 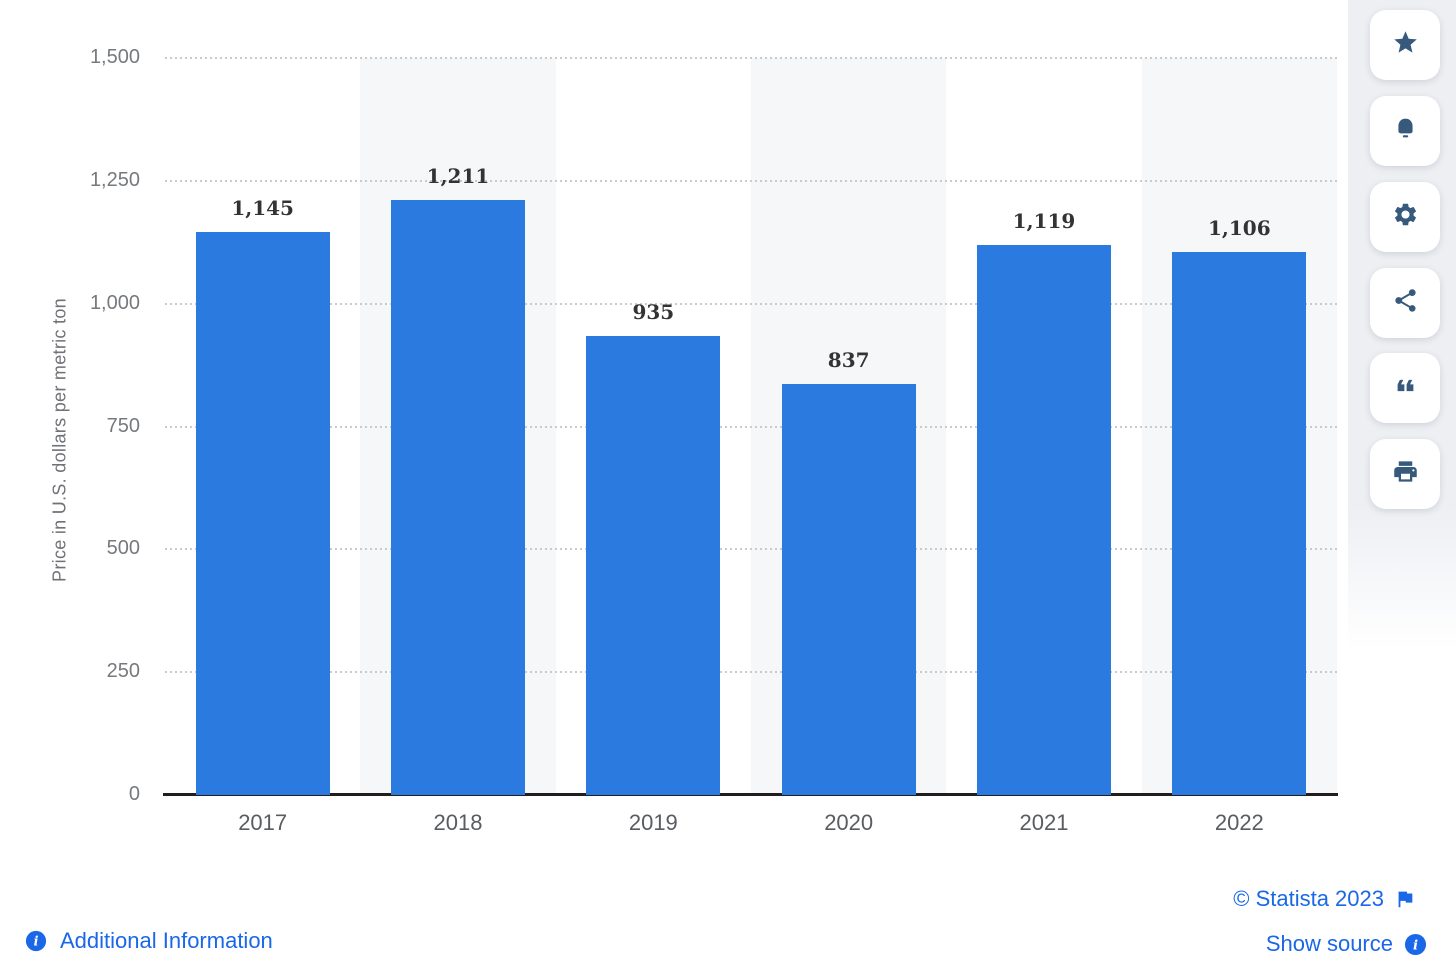 What do you see at coordinates (1239, 822) in the screenshot?
I see `x-tick-label: 2022` at bounding box center [1239, 822].